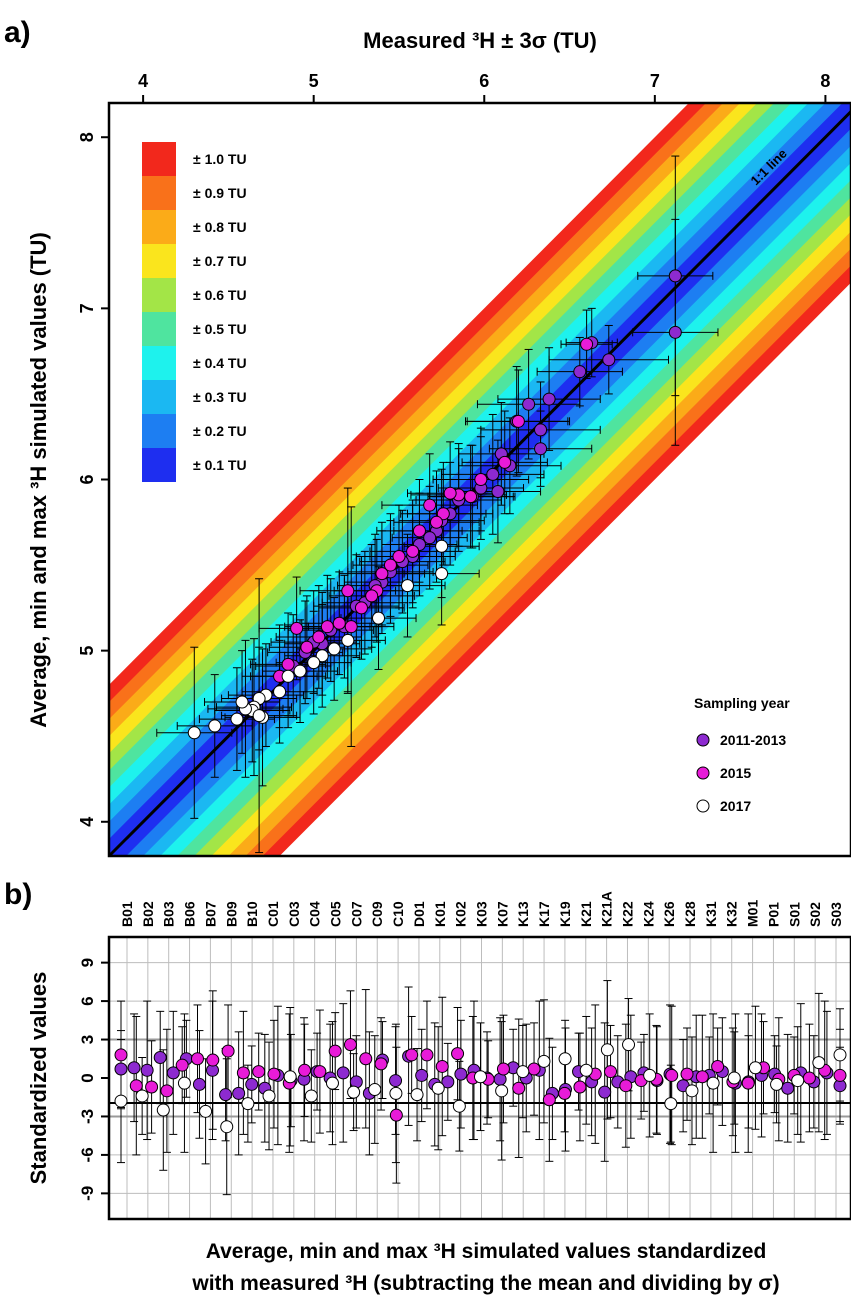 The width and height of the screenshot is (851, 1304). I want to click on data-points, so click(480, 1086).